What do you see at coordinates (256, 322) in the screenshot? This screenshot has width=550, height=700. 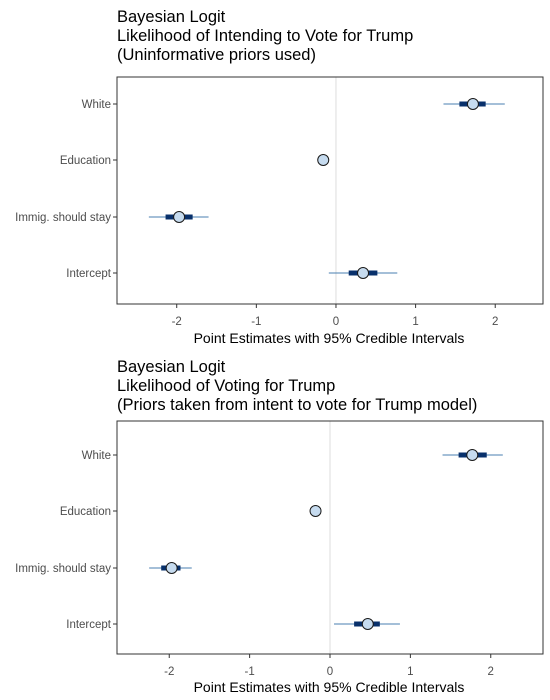 I see `chart-1-tick-label-neg1: -1` at bounding box center [256, 322].